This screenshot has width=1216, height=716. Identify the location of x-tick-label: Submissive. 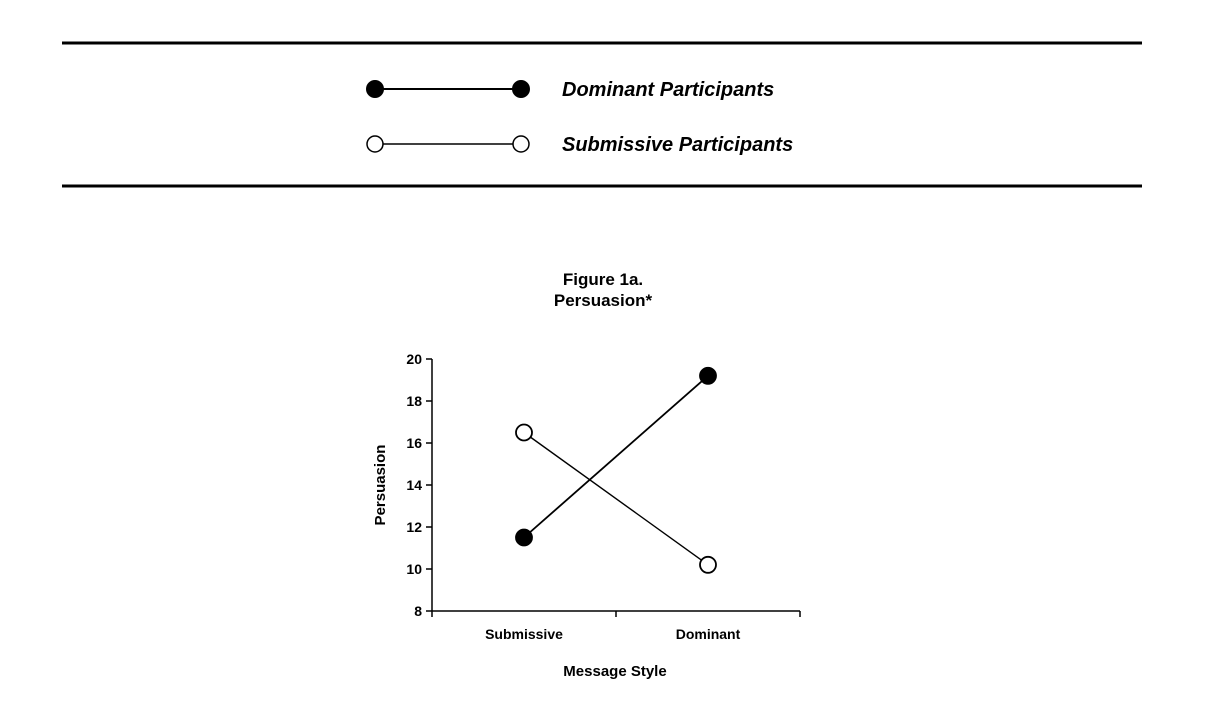
(524, 634).